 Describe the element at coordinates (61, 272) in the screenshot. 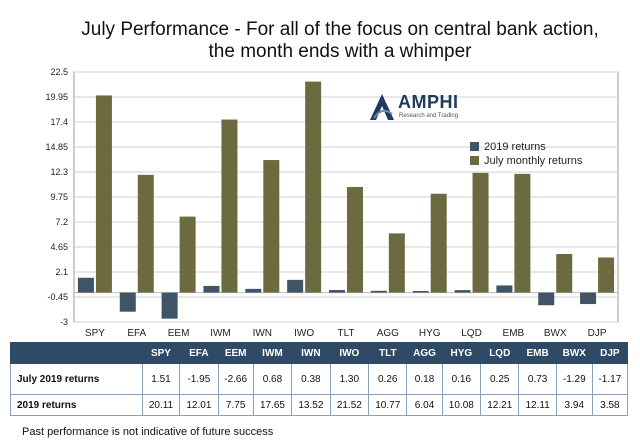

I see `y-tick-label: 2.1` at that location.